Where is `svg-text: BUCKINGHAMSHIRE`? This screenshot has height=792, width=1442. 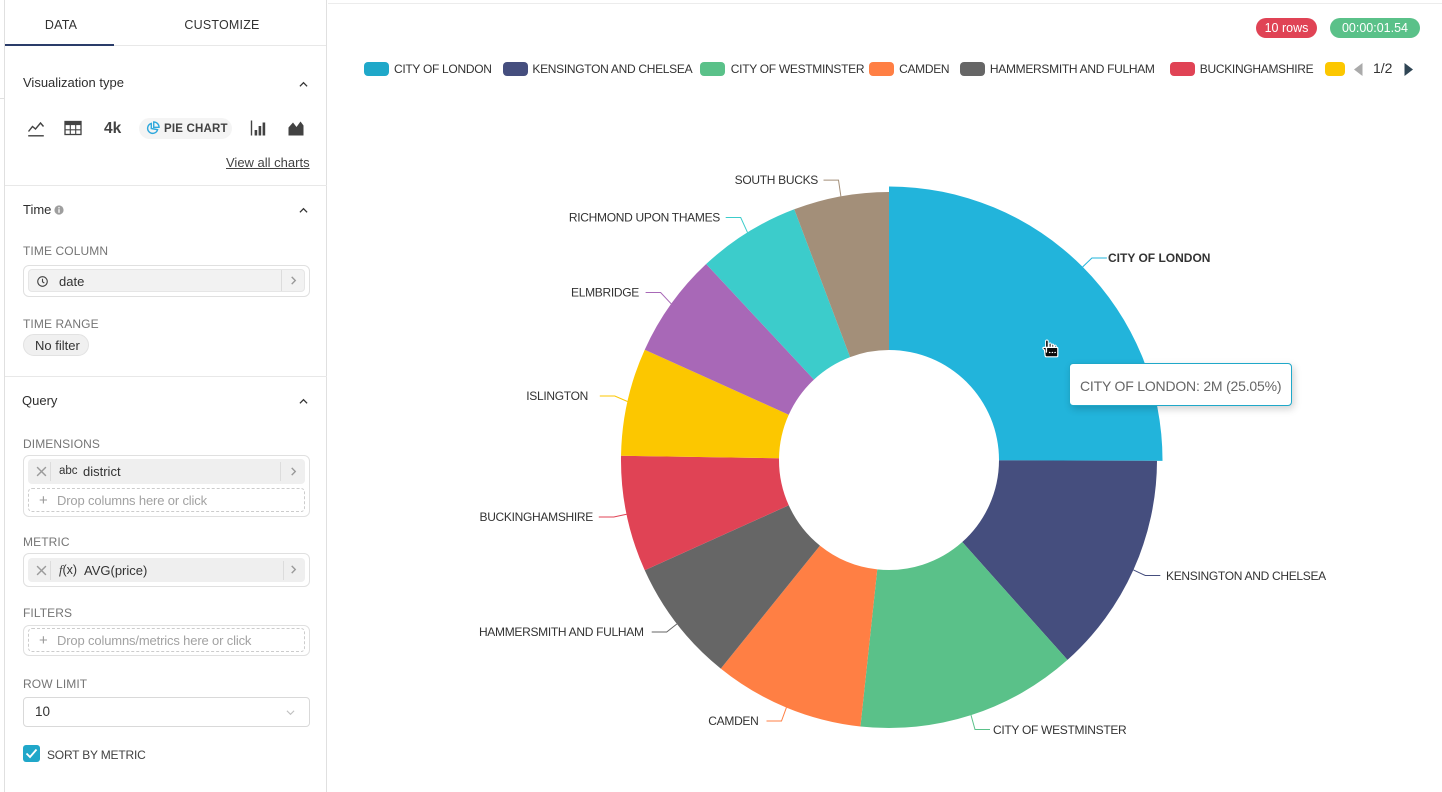
svg-text: BUCKINGHAMSHIRE is located at coordinates (536, 517).